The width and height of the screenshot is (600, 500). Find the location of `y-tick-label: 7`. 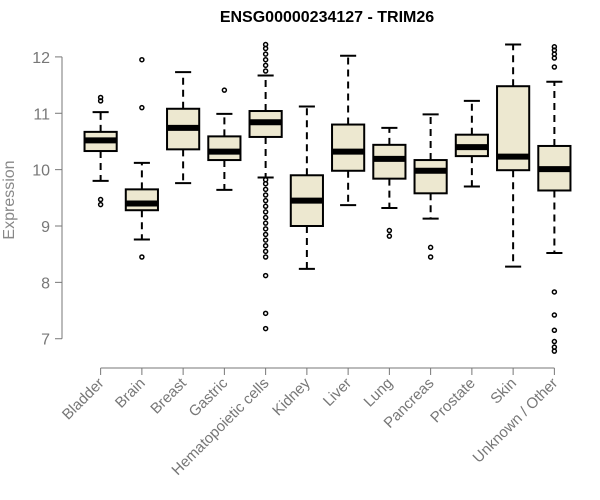

y-tick-label: 7 is located at coordinates (45, 340).